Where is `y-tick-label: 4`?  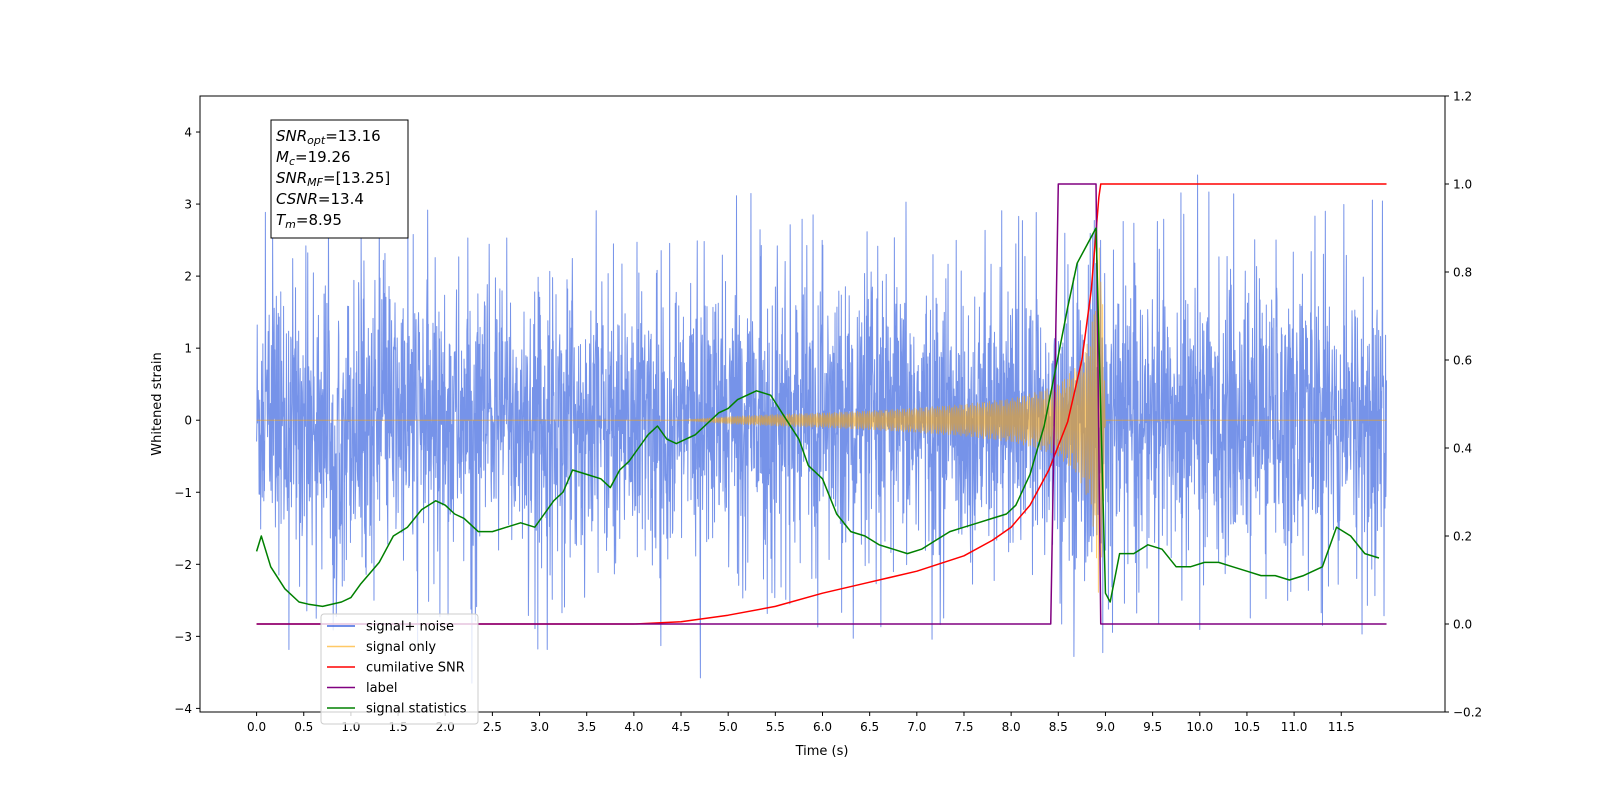
y-tick-label: 4 is located at coordinates (188, 133).